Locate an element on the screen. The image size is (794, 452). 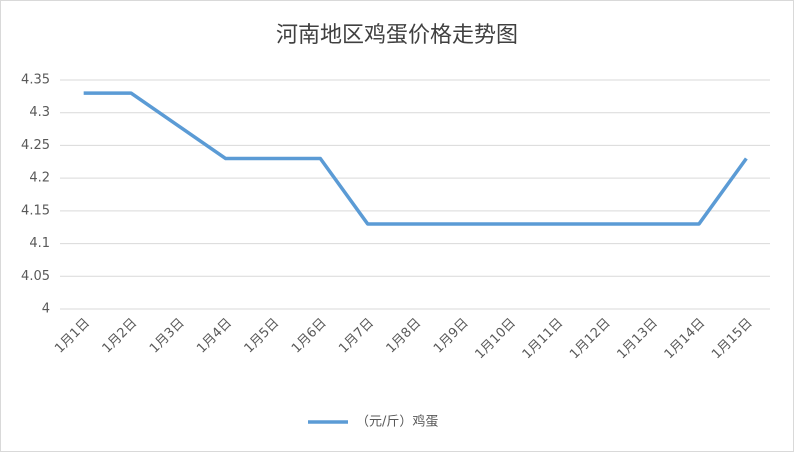
chart-title: 河南地区鸡蛋价格走势图 is located at coordinates (397, 35).